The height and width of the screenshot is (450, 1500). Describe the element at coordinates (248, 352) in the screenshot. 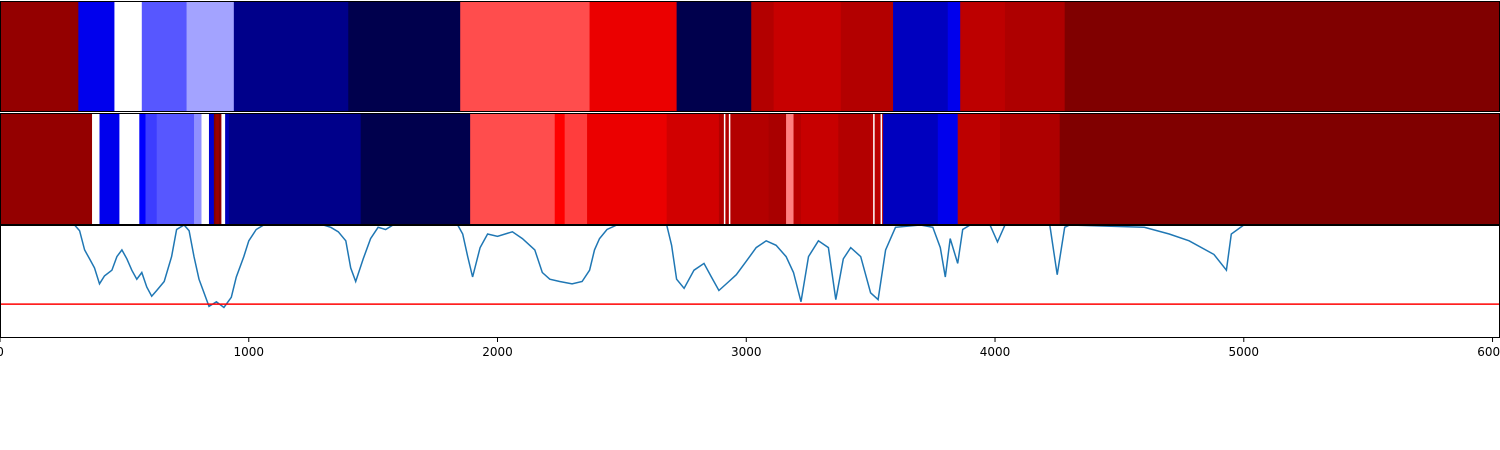

I see `x-tick-label: 1000` at that location.